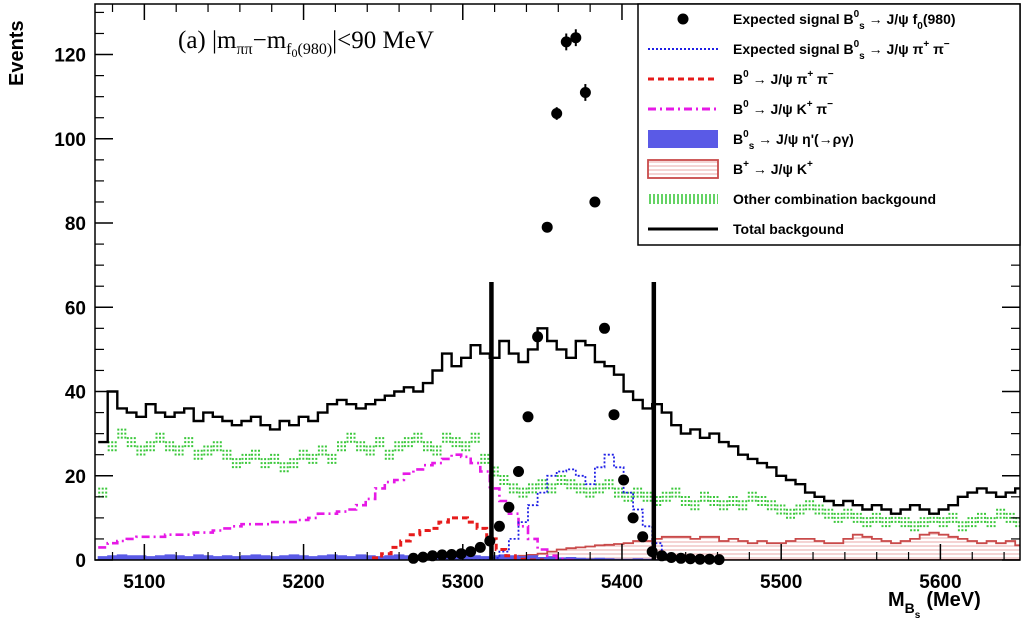  Describe the element at coordinates (918, 615) in the screenshot. I see `x-axis-label-subsub: s` at that location.